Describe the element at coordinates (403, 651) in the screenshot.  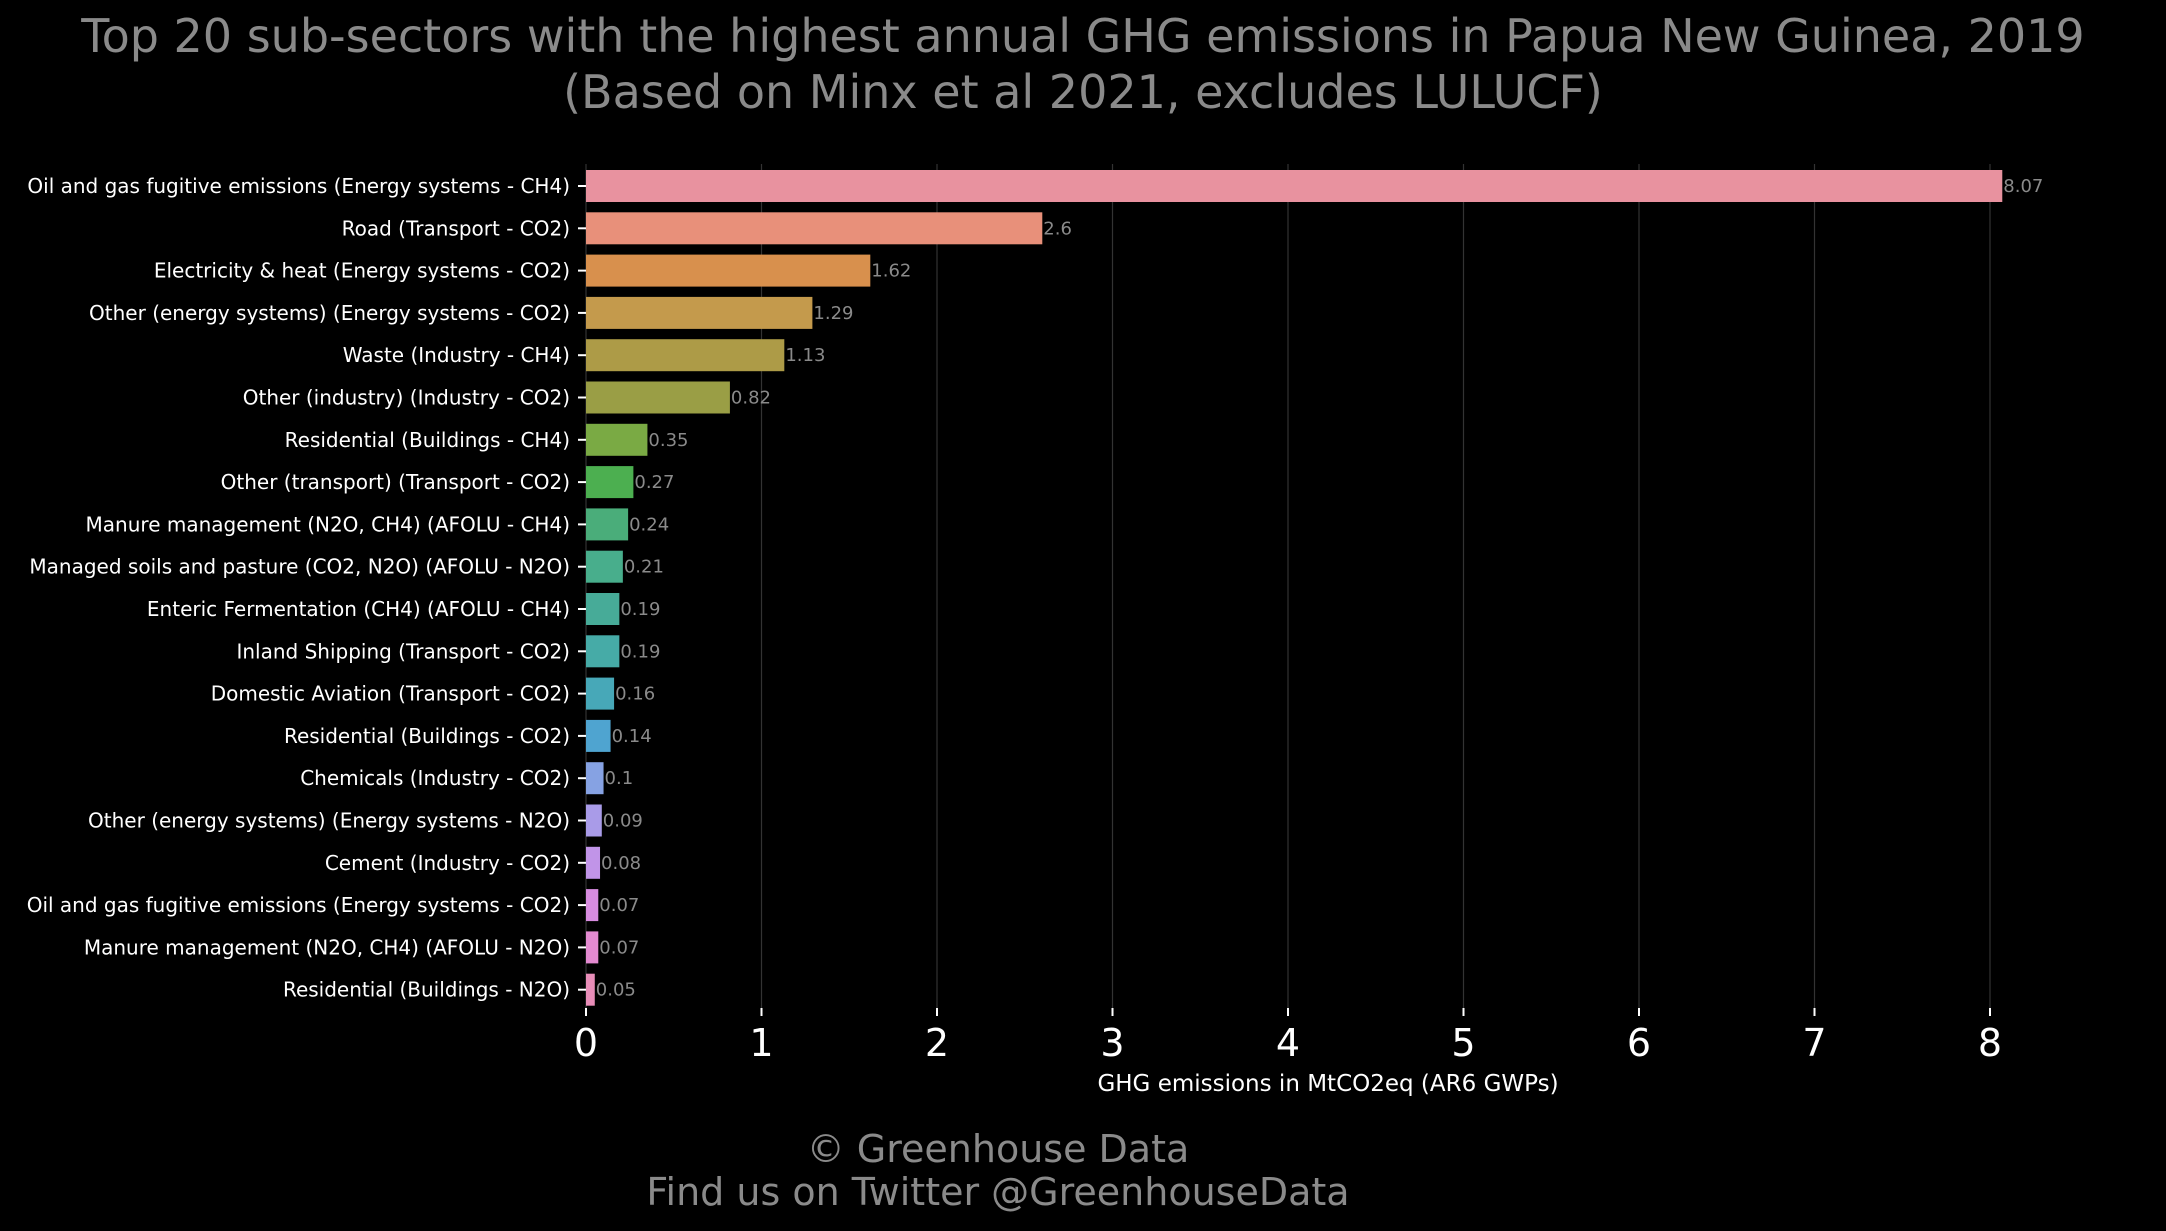
I see `category-label: Inland Shipping (Transport - CO2)` at that location.